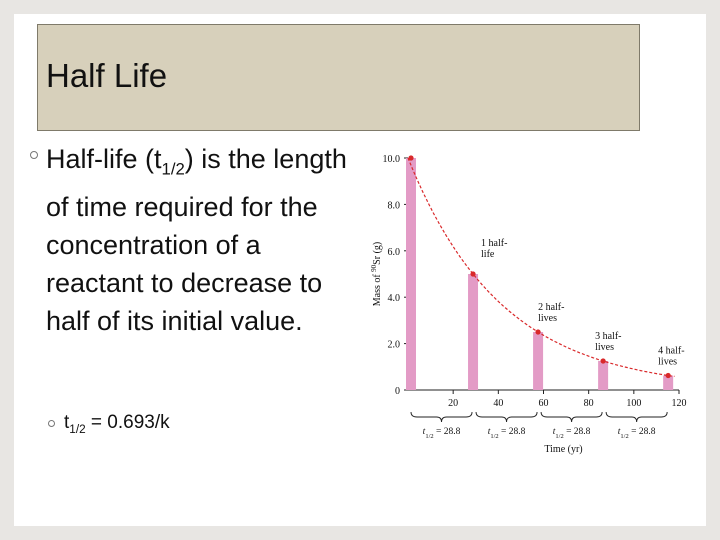 This screenshot has height=540, width=720. I want to click on slide-title: Half Life, so click(107, 75).